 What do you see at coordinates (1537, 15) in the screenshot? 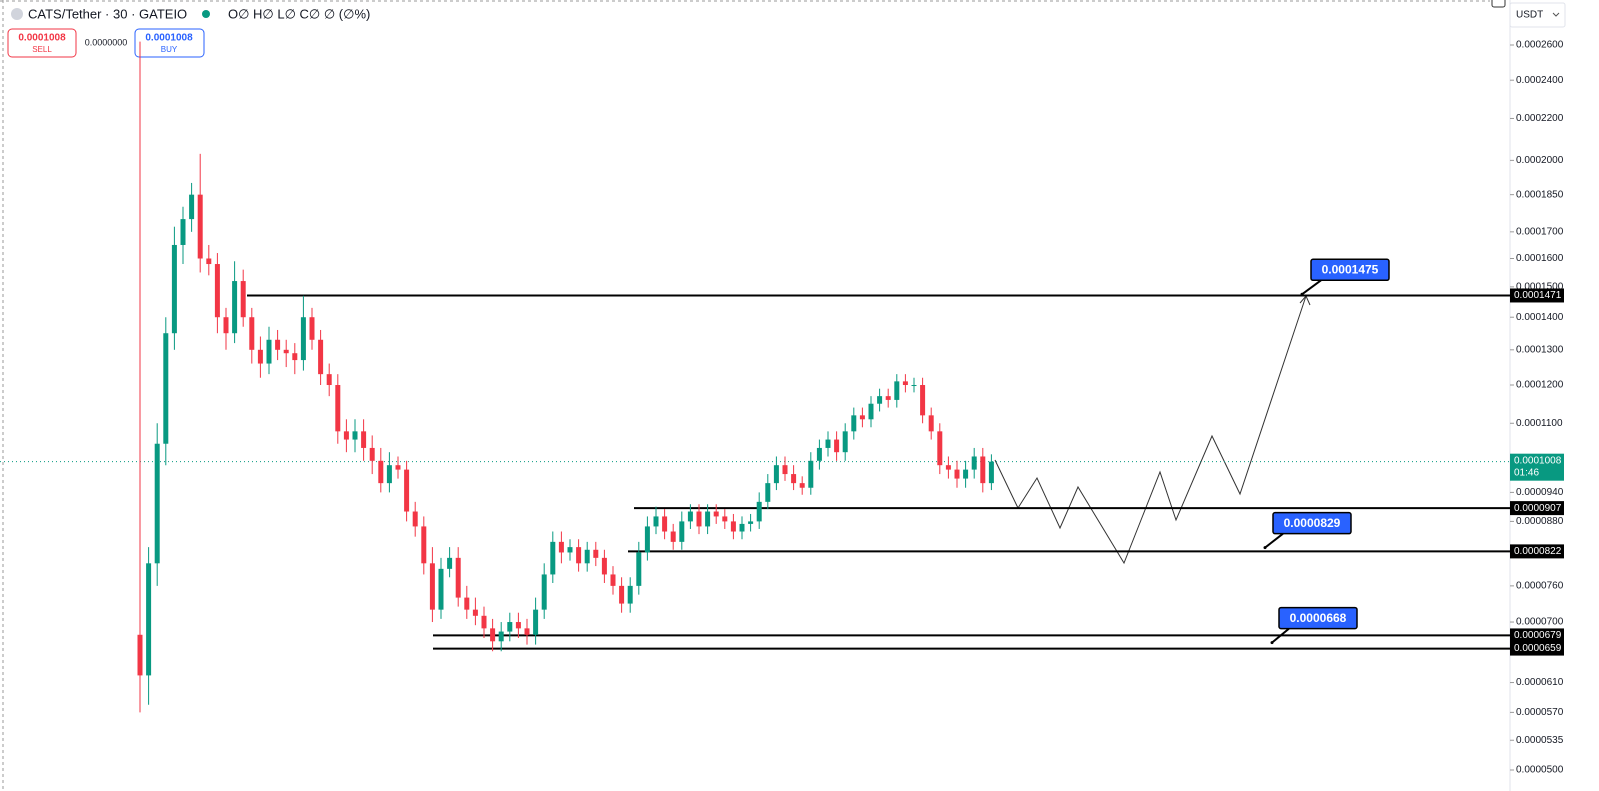
I see `currency-select: USDT` at bounding box center [1537, 15].